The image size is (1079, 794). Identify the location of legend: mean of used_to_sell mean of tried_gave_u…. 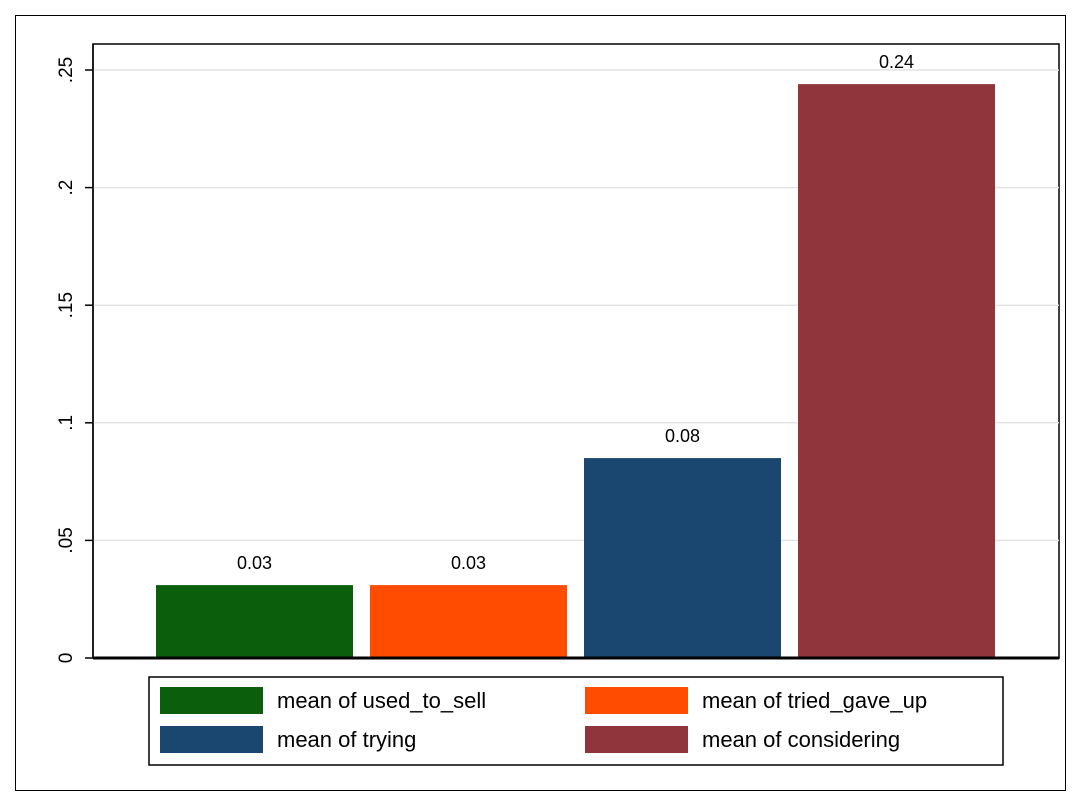
(576, 721).